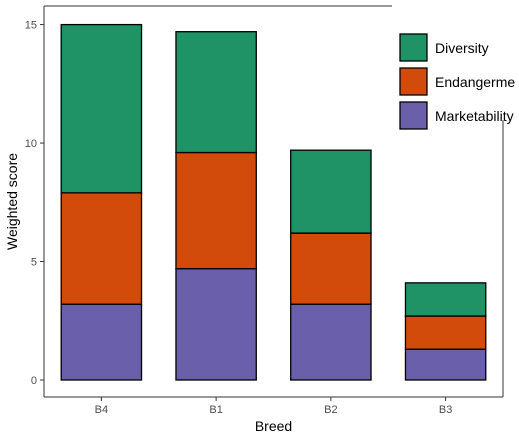 This screenshot has height=441, width=519. I want to click on x-tick-label: B4, so click(101, 410).